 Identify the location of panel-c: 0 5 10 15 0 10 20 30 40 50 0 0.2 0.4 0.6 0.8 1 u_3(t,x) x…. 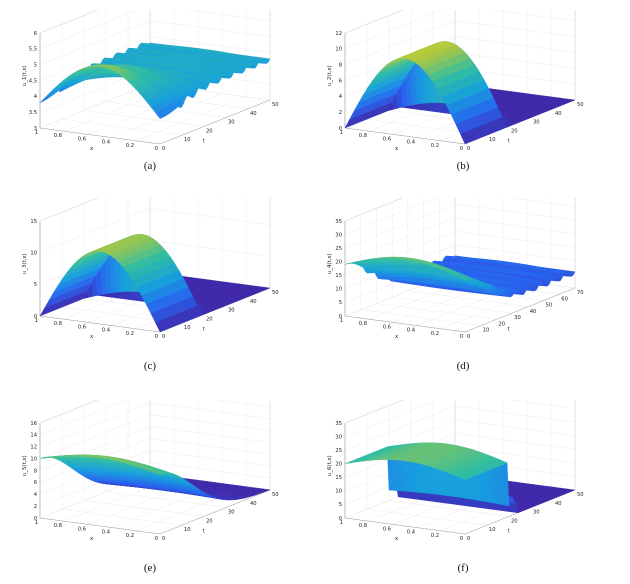
(155, 268).